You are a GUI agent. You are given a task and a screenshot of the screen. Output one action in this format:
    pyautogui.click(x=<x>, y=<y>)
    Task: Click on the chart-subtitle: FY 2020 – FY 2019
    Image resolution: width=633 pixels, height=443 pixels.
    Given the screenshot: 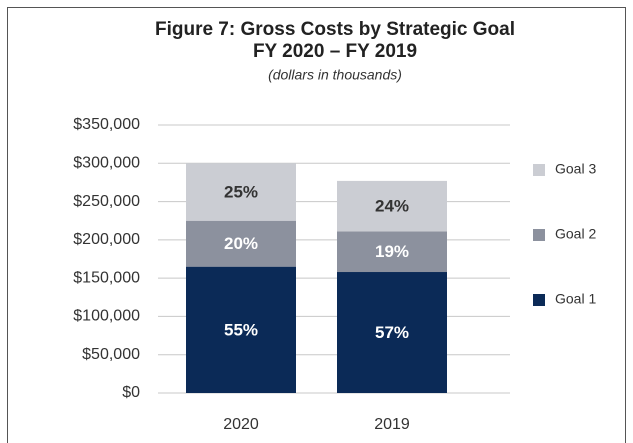 What is the action you would take?
    pyautogui.click(x=335, y=51)
    